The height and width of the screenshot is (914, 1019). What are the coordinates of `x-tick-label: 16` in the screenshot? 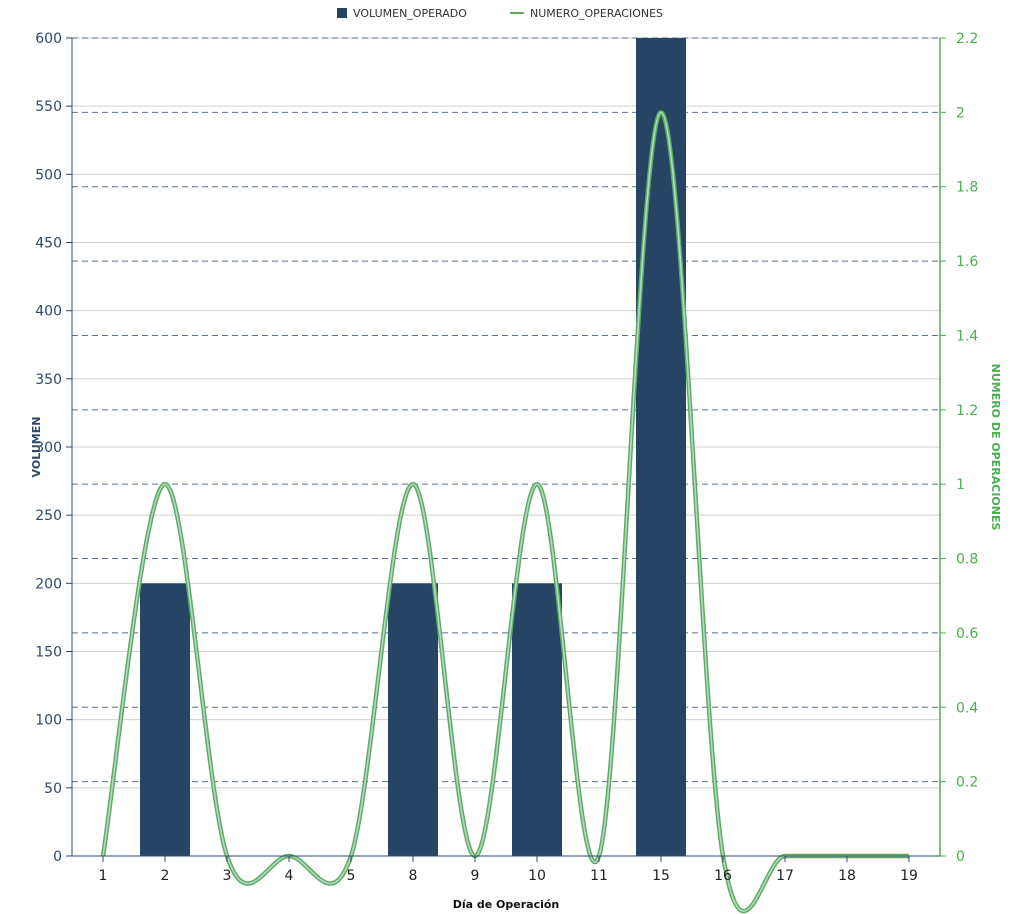 It's located at (723, 876).